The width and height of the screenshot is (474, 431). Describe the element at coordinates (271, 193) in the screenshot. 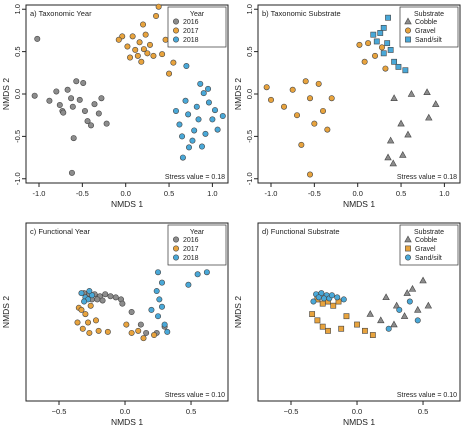

I see `x-tick-label: -1.0` at that location.